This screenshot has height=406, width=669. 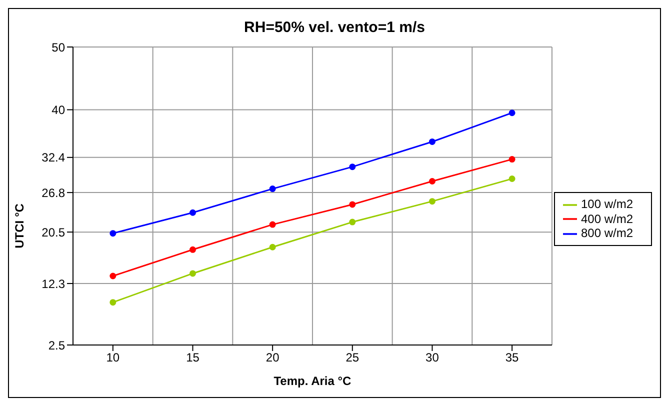 What do you see at coordinates (433, 357) in the screenshot?
I see `x-tick-label: 30` at bounding box center [433, 357].